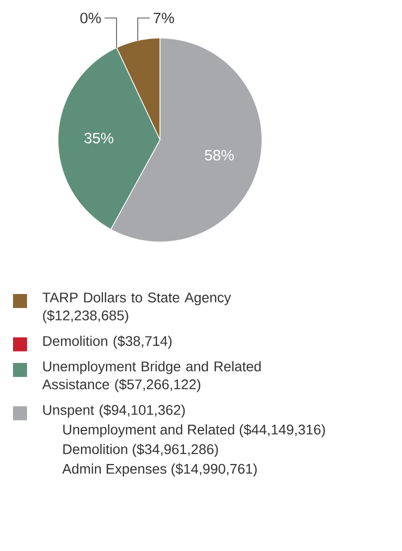 The image size is (402, 551). What do you see at coordinates (159, 470) in the screenshot?
I see `text: Admin Expenses ($14,990,761)` at bounding box center [159, 470].